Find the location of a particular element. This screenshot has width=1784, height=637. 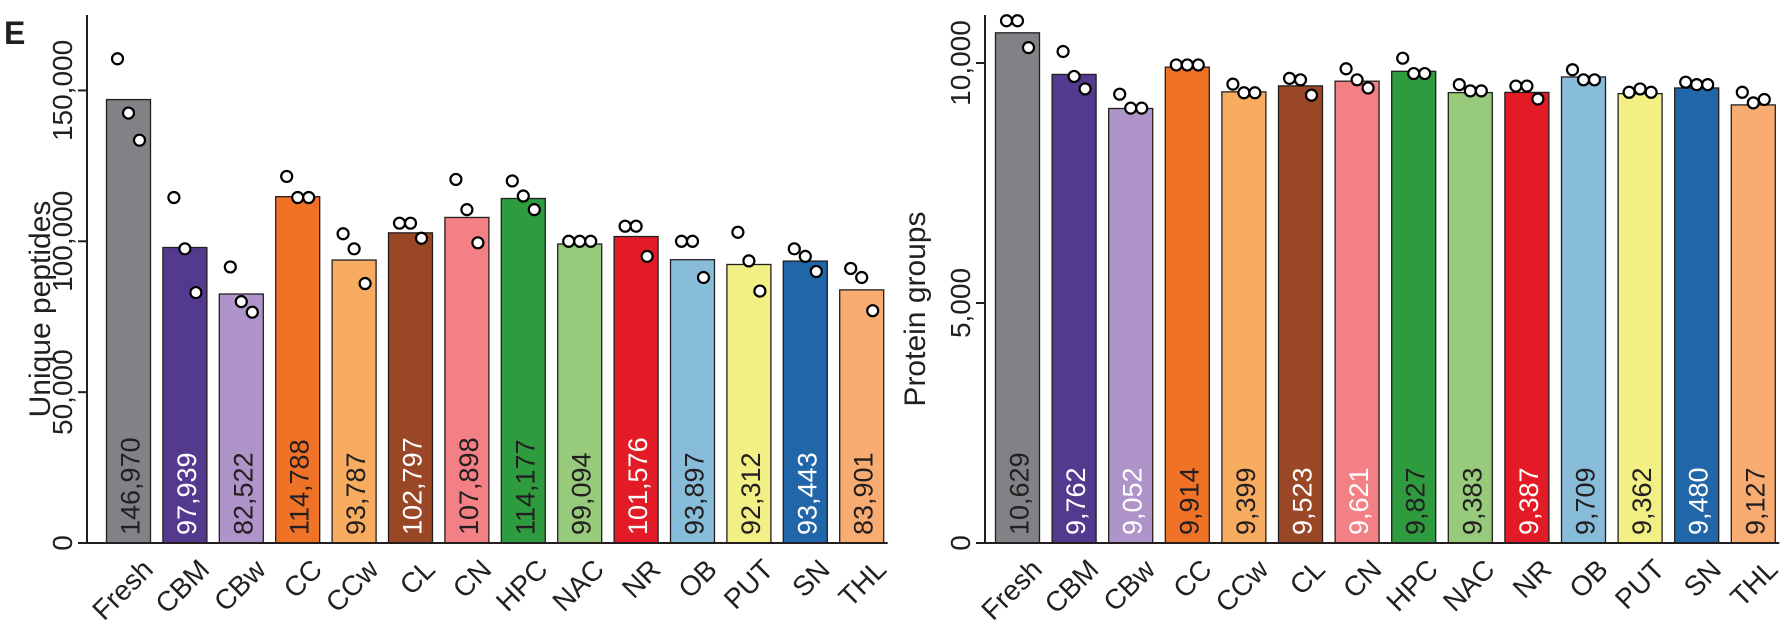

y-tick-label: 10,000 is located at coordinates (960, 63).